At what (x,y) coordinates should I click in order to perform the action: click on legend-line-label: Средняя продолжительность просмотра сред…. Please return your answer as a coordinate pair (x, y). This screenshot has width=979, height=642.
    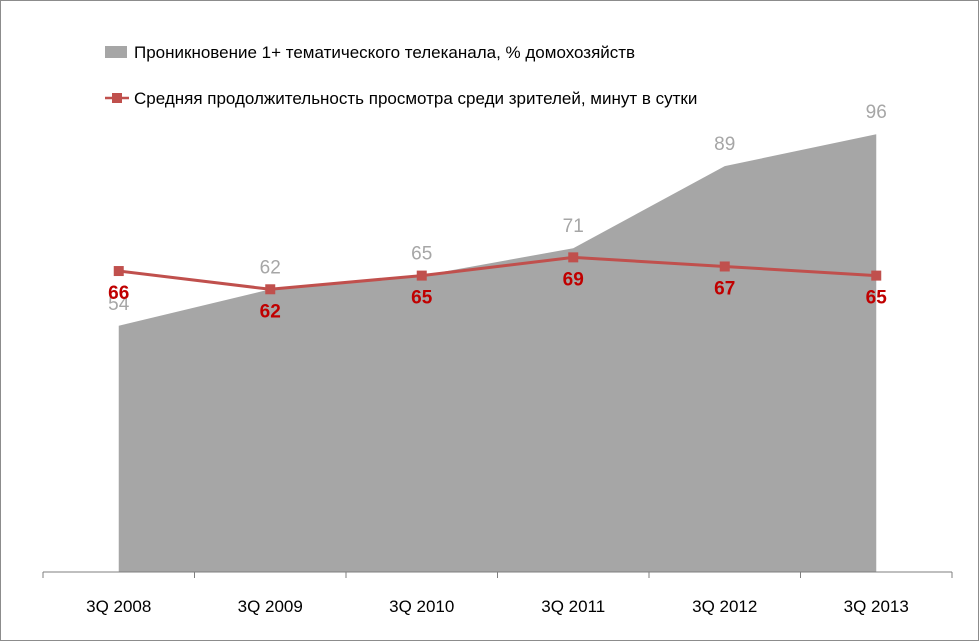
    Looking at the image, I should click on (415, 98).